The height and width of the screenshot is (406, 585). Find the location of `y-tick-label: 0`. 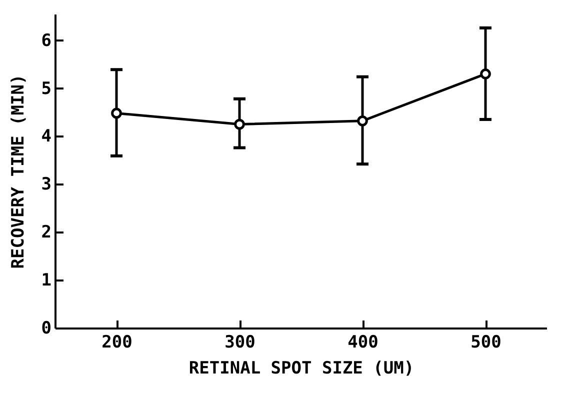

y-tick-label: 0 is located at coordinates (46, 328).